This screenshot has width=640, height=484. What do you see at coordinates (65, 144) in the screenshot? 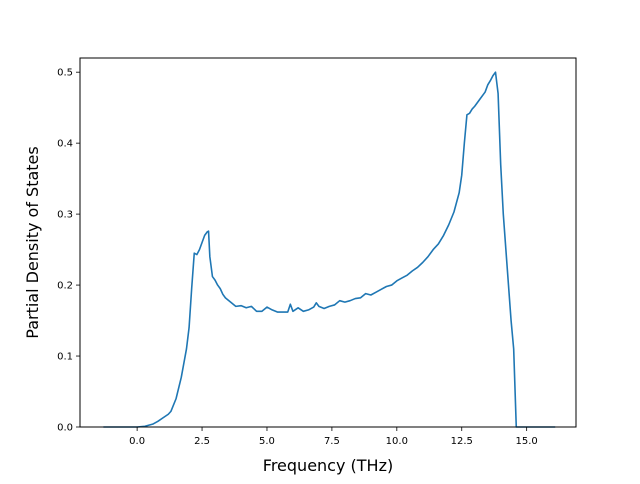
I see `y-tick-label: 0.4` at bounding box center [65, 144].